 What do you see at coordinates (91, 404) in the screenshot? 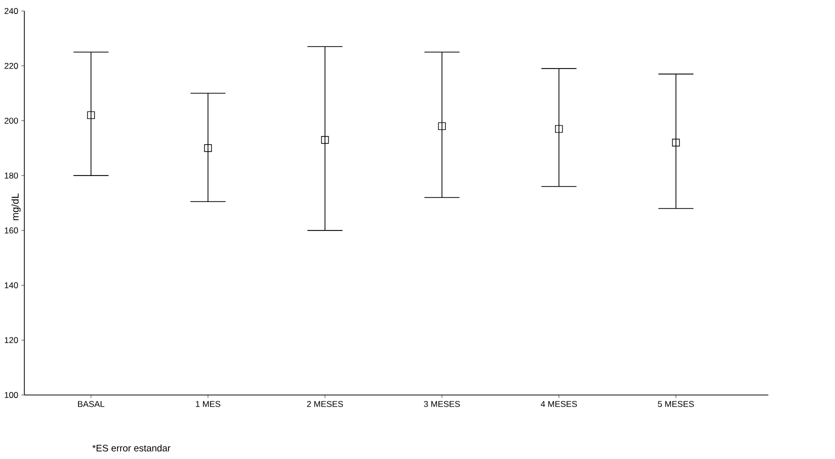
I see `x-tick-label: BASAL` at bounding box center [91, 404].